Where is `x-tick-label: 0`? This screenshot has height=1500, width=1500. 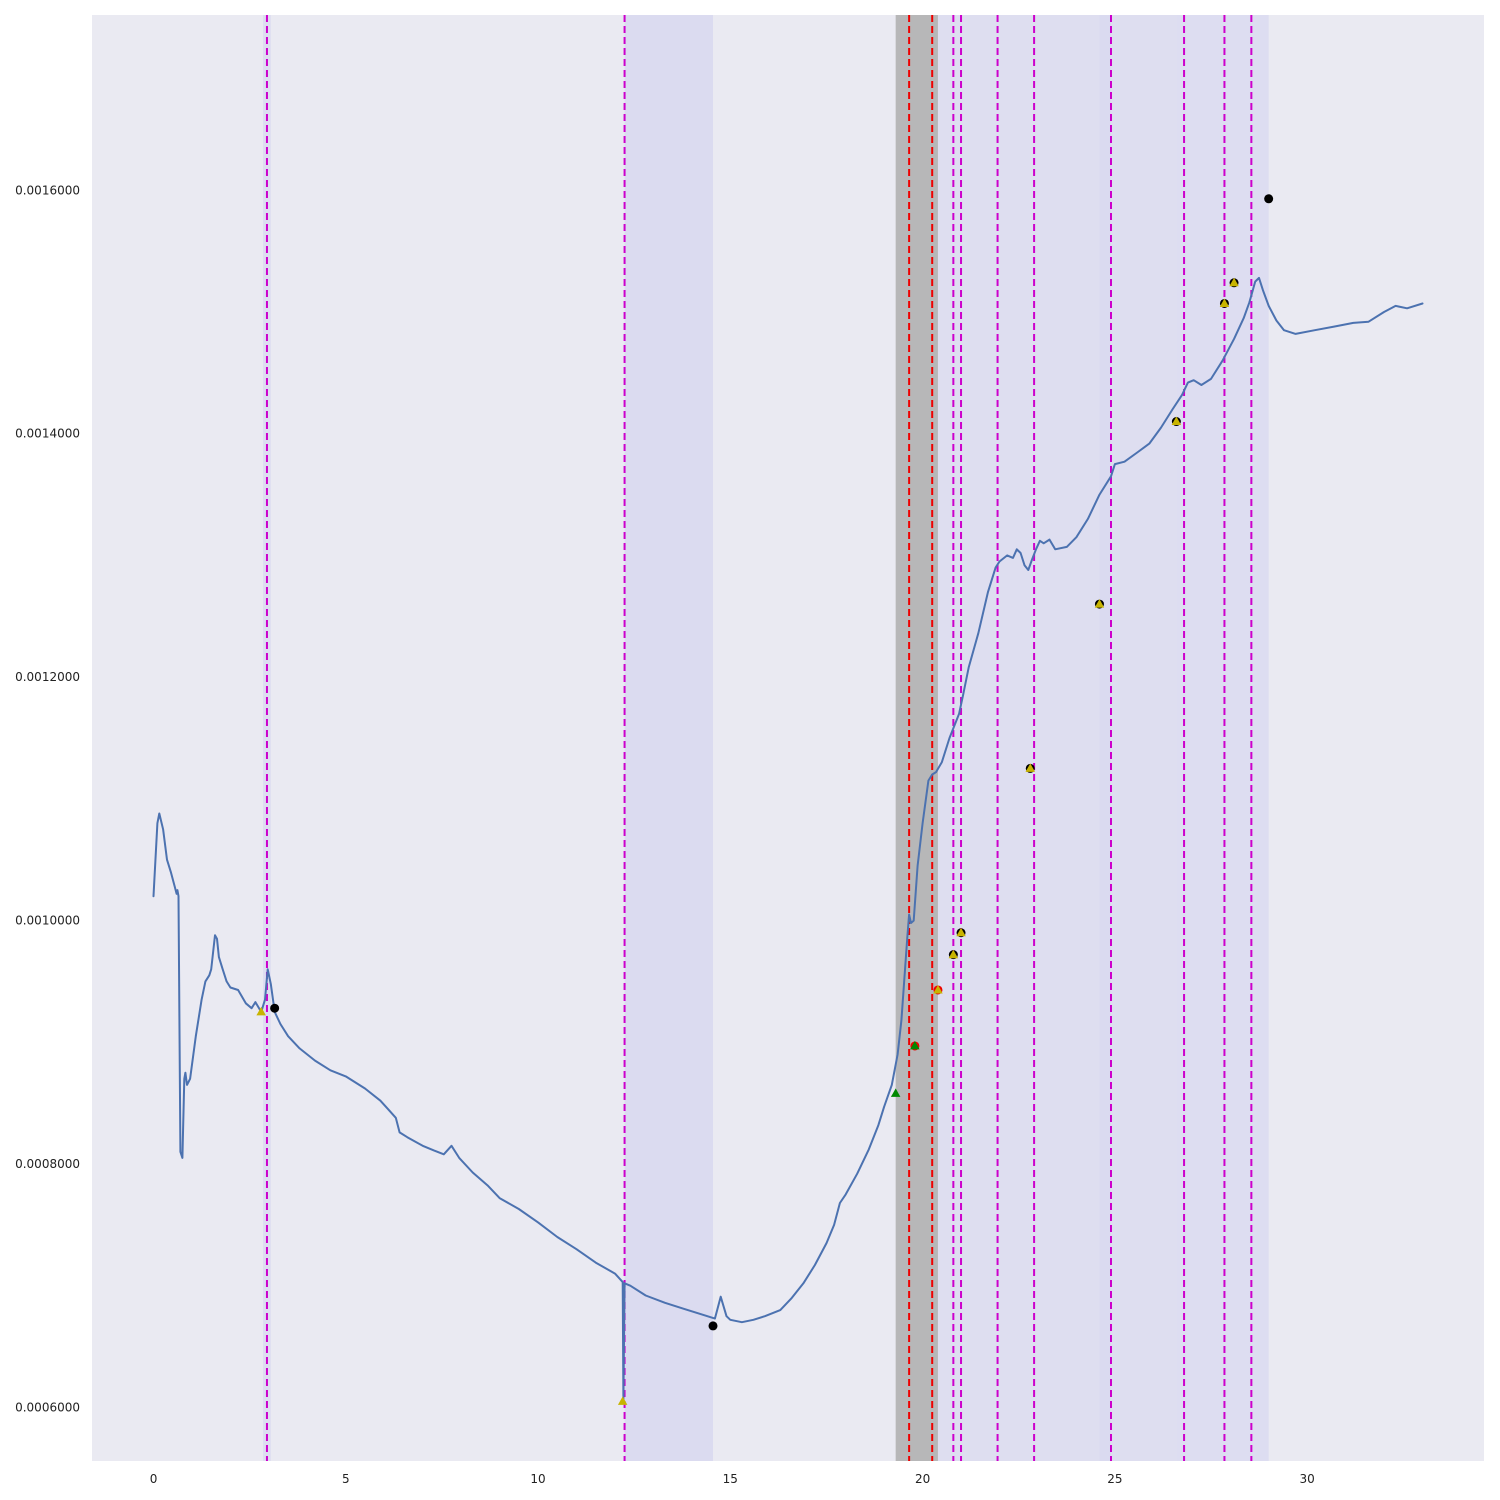 x-tick-label: 0 is located at coordinates (154, 1479).